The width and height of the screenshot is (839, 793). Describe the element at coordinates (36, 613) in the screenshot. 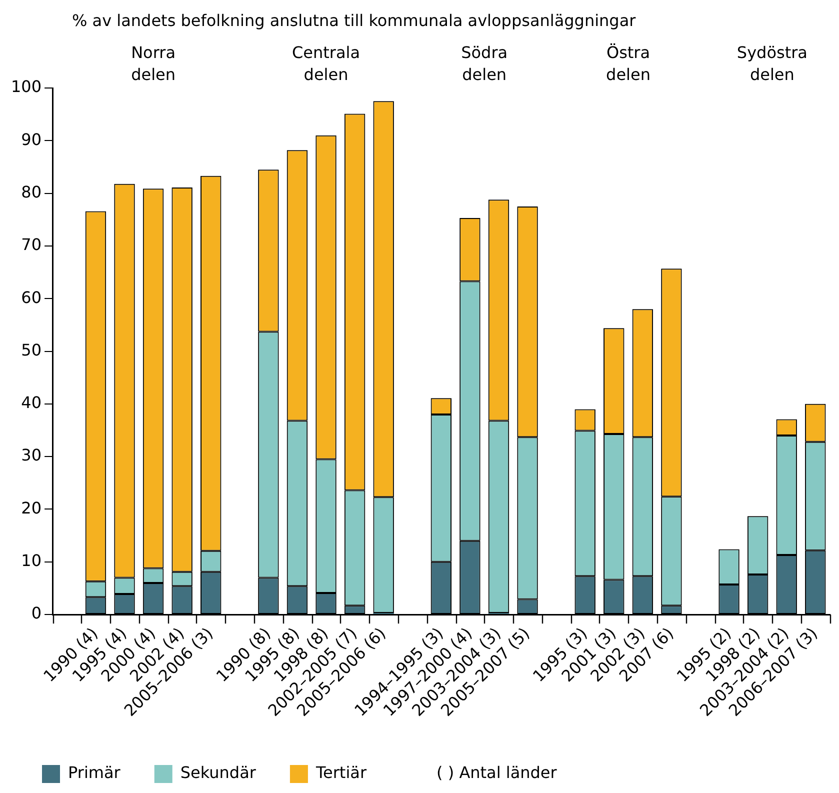

I see `y-tick-label: 0` at that location.